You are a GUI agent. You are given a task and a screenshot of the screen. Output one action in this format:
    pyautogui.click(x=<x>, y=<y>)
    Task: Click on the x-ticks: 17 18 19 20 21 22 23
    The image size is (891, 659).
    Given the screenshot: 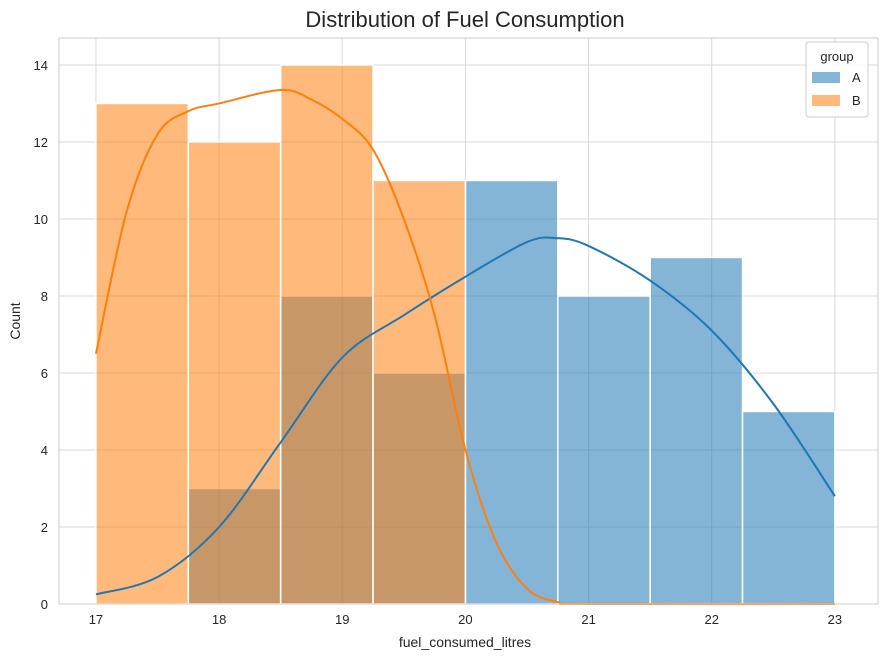 What is the action you would take?
    pyautogui.click(x=465, y=619)
    